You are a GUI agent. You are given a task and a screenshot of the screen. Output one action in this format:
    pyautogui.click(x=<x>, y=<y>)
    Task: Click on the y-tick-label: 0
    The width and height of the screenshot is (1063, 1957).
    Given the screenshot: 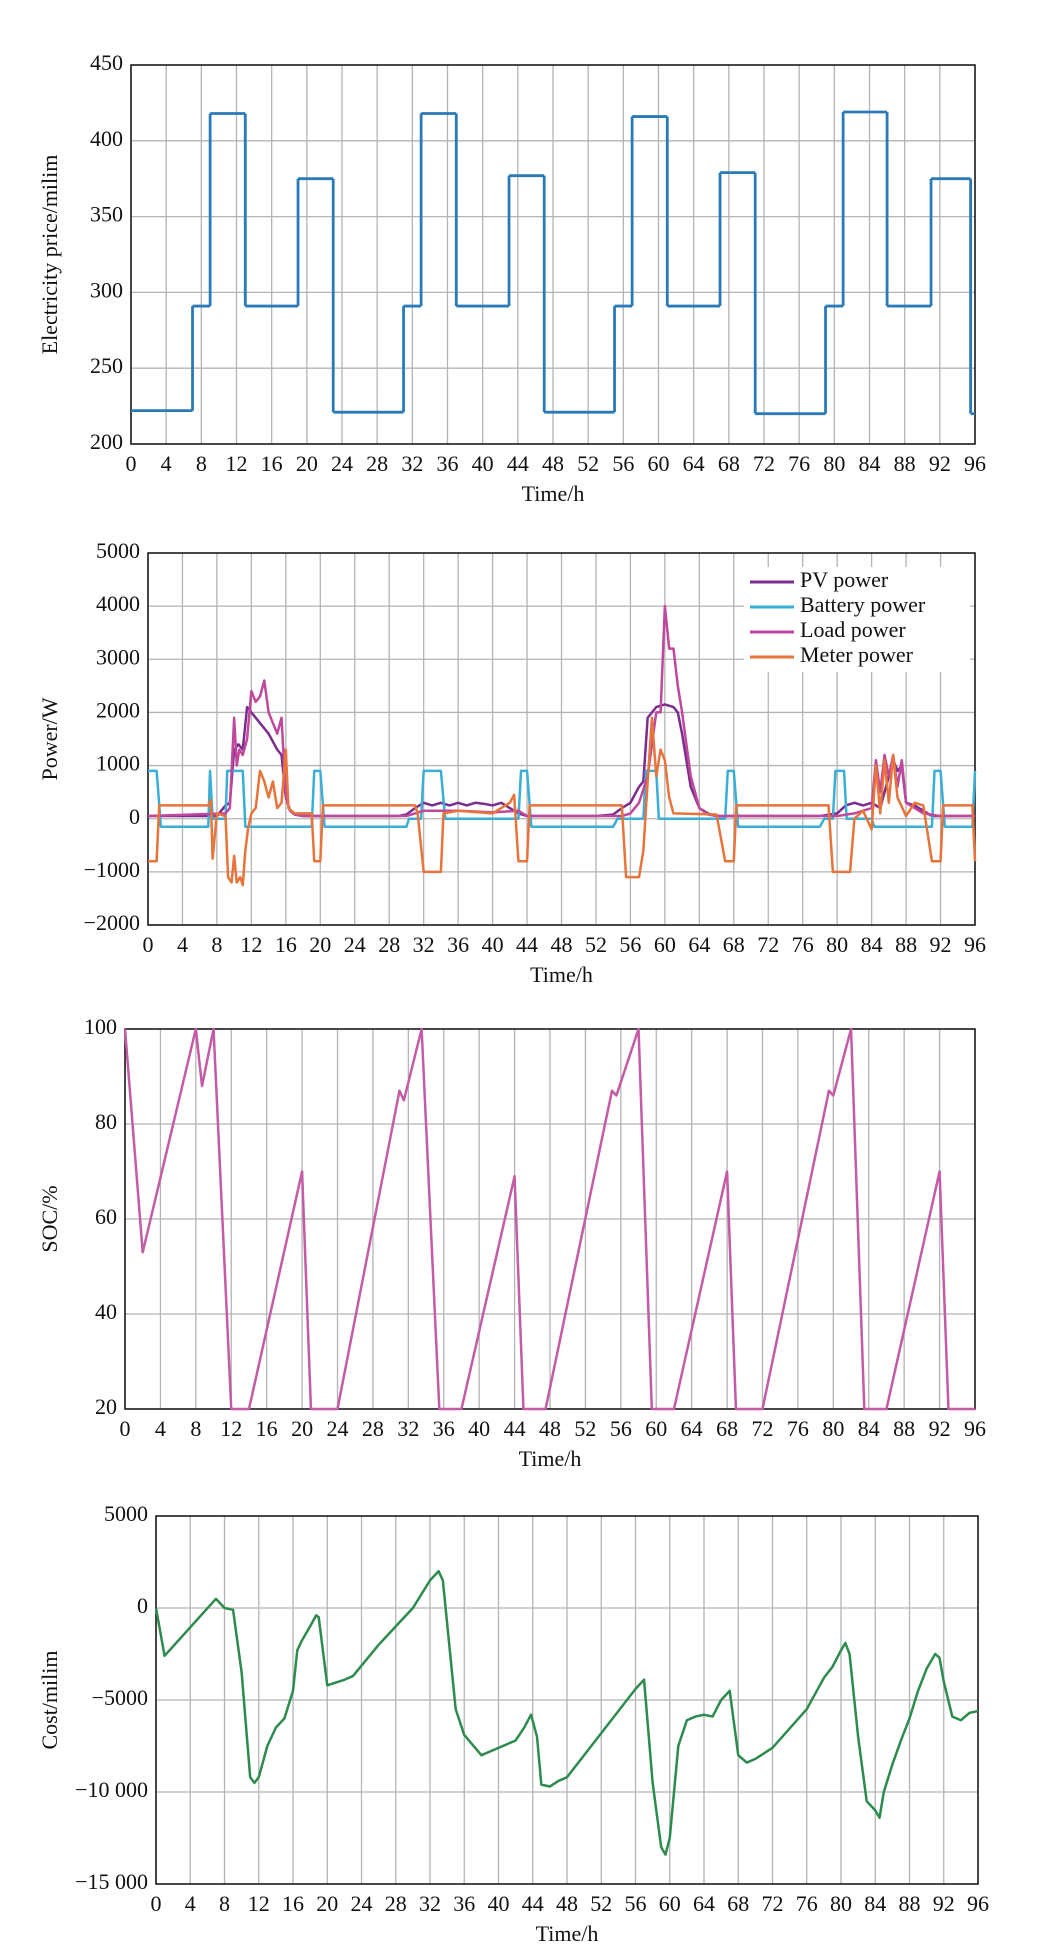 What is the action you would take?
    pyautogui.click(x=142, y=1605)
    